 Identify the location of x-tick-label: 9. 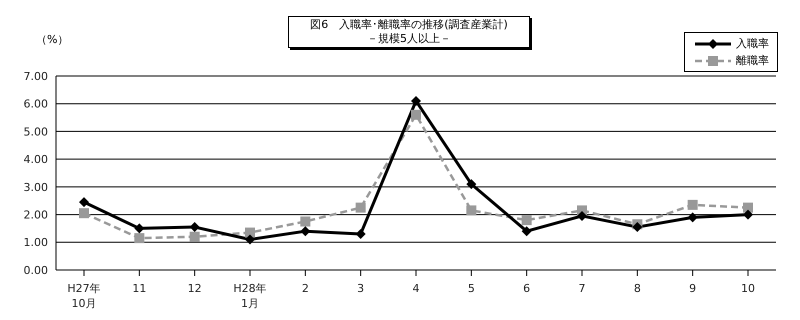
(692, 288).